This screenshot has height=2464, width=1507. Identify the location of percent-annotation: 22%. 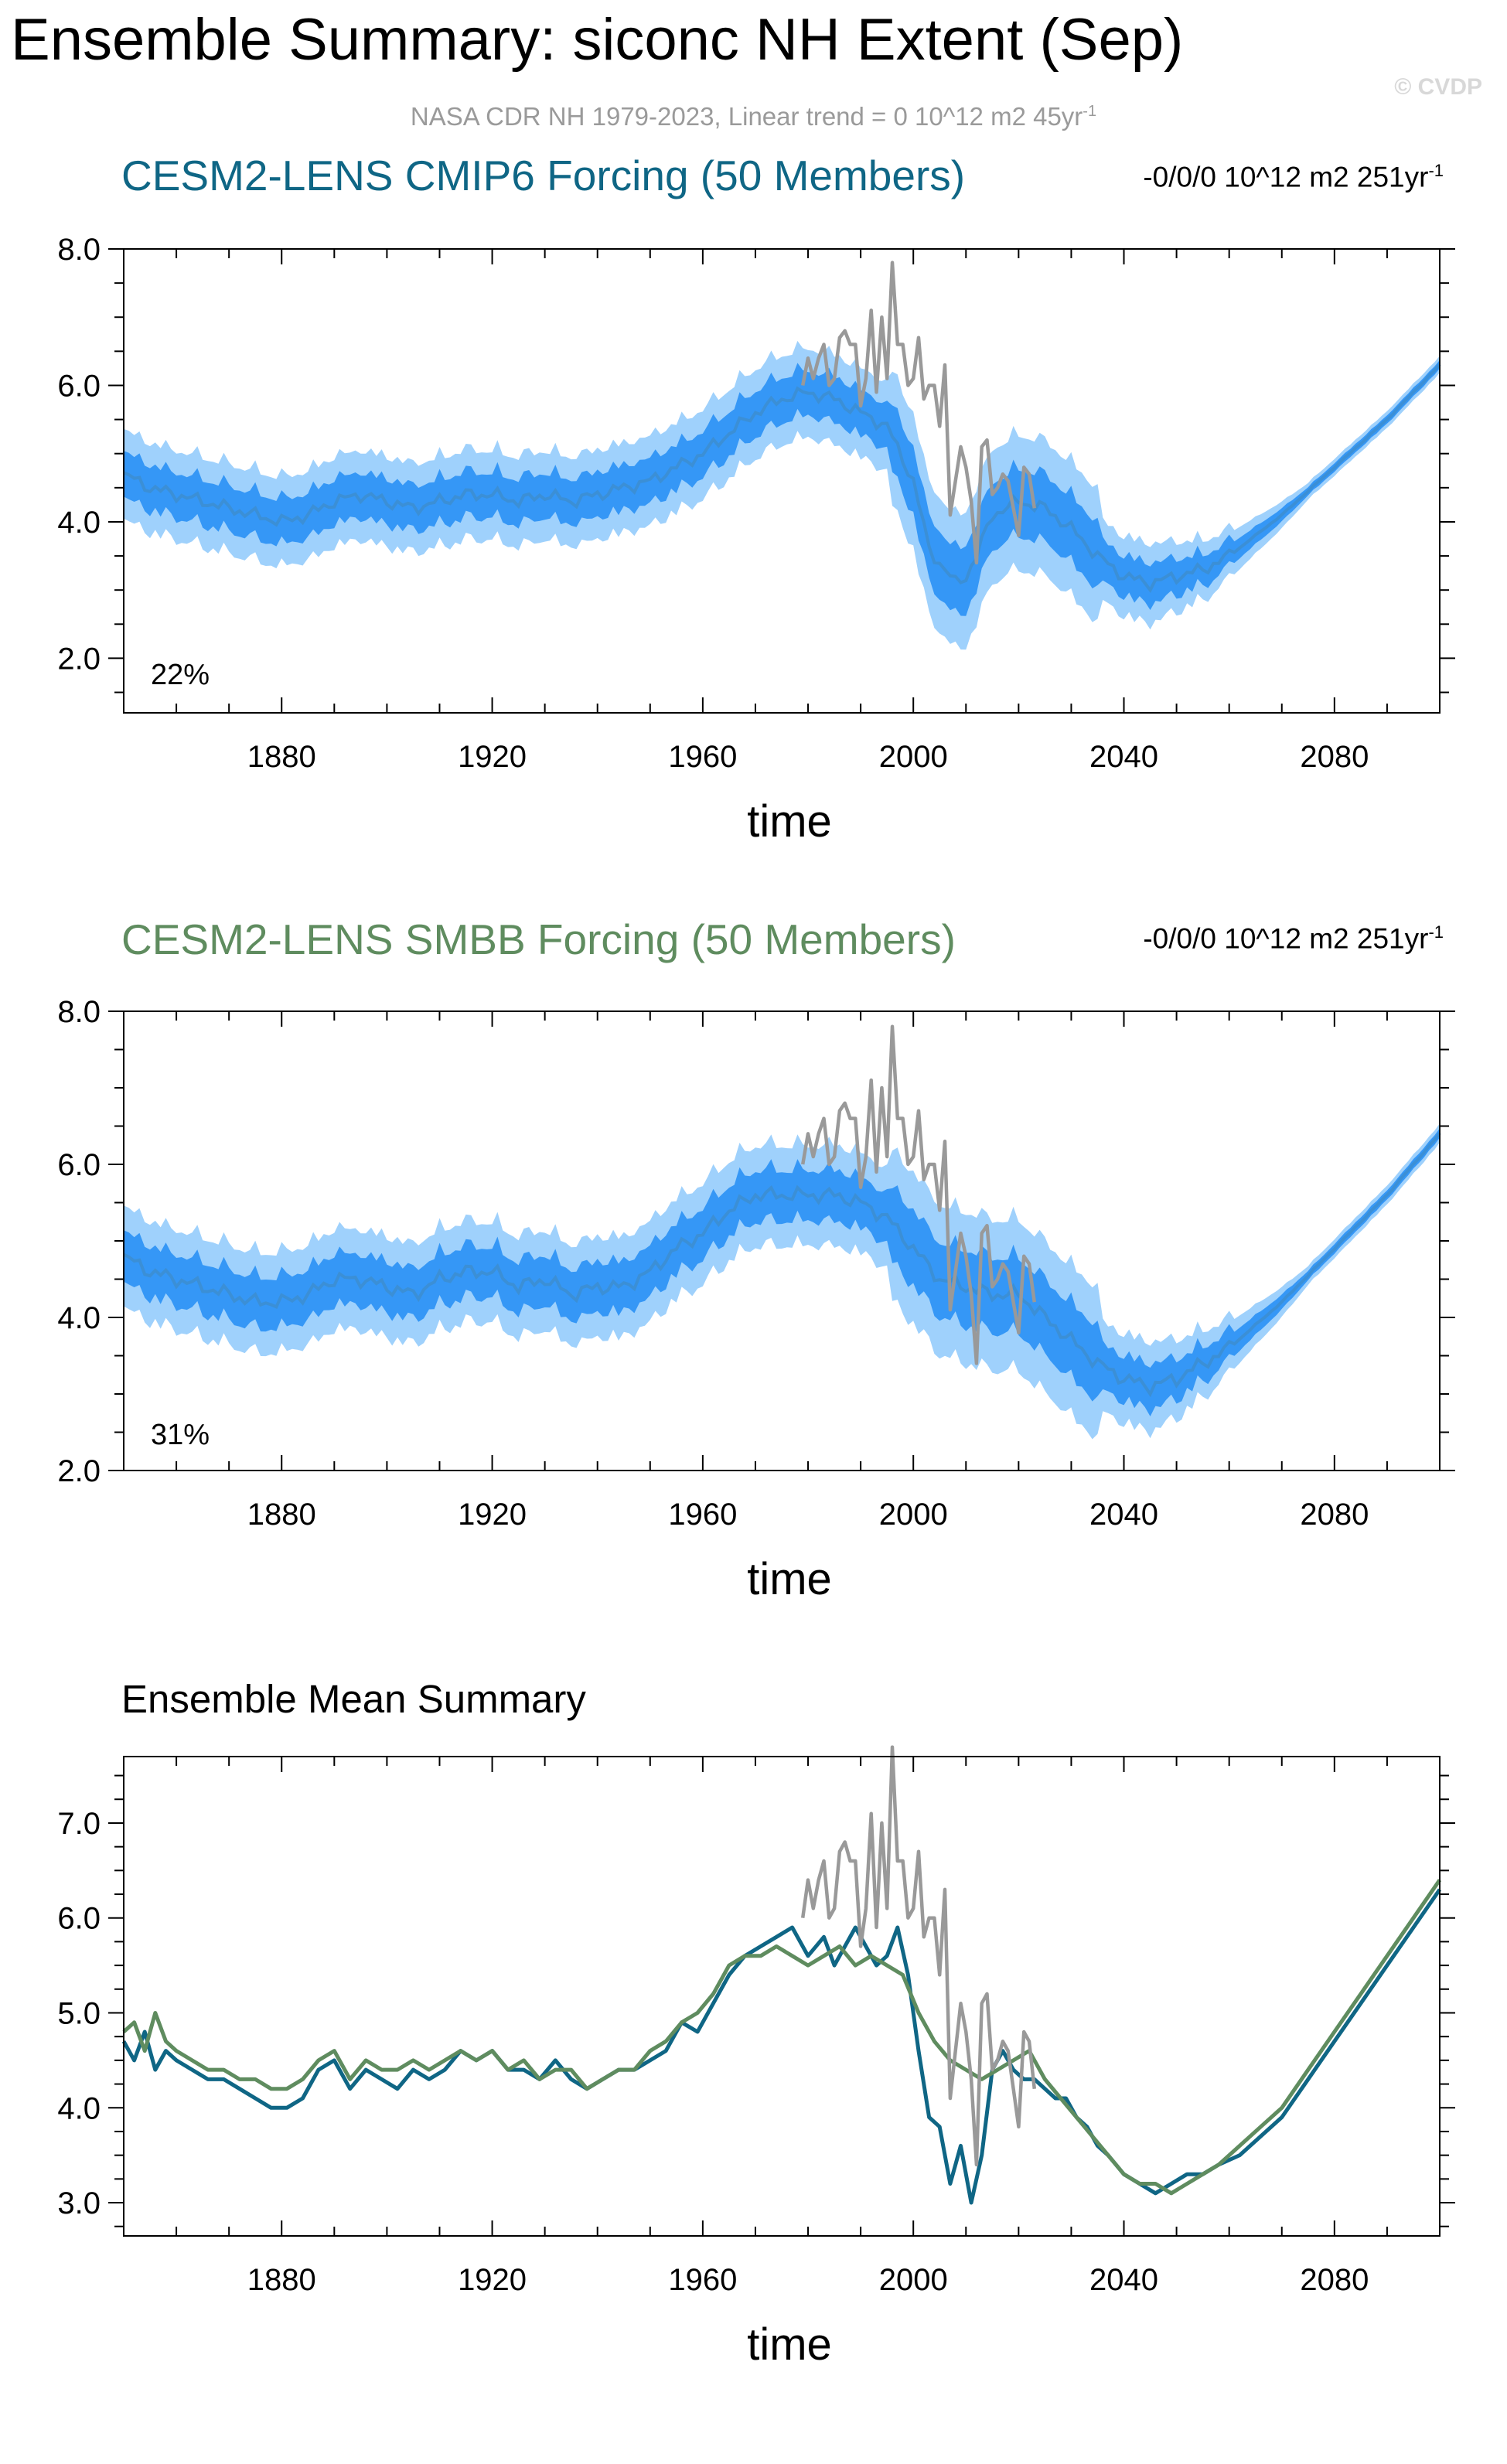
(180, 675).